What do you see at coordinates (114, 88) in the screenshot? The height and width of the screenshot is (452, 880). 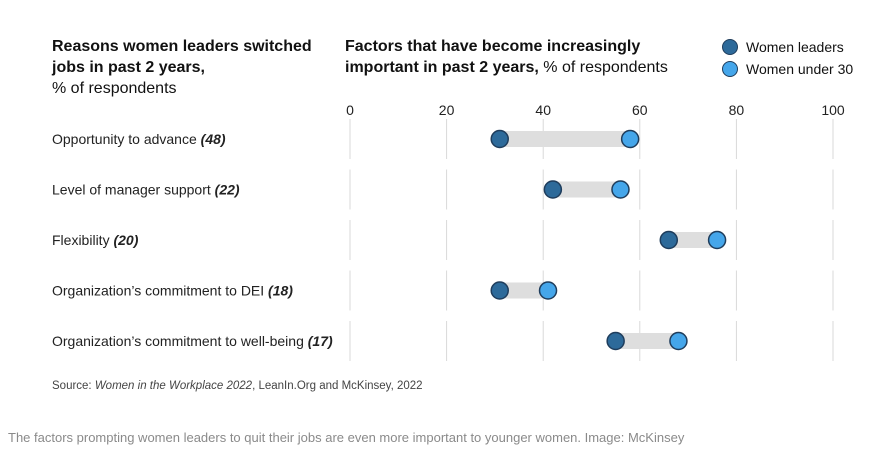 I see `left-title-unit: % of respondents` at bounding box center [114, 88].